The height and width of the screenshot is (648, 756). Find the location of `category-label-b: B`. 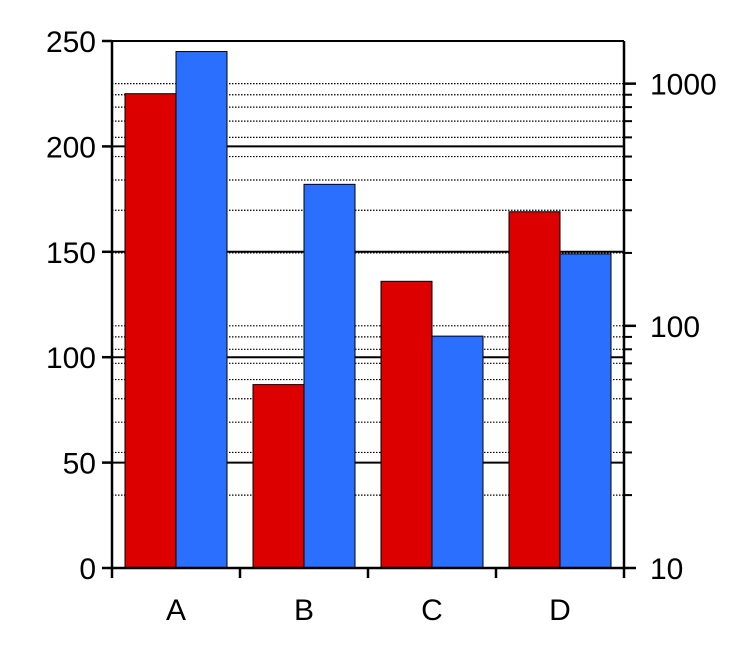

category-label-b: B is located at coordinates (304, 610).